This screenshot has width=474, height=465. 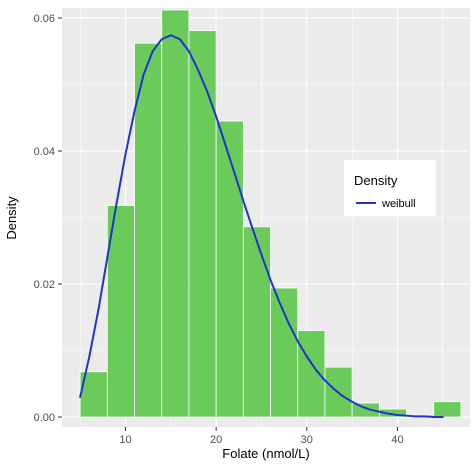 What do you see at coordinates (44, 418) in the screenshot?
I see `y-tick-label: 0.00` at bounding box center [44, 418].